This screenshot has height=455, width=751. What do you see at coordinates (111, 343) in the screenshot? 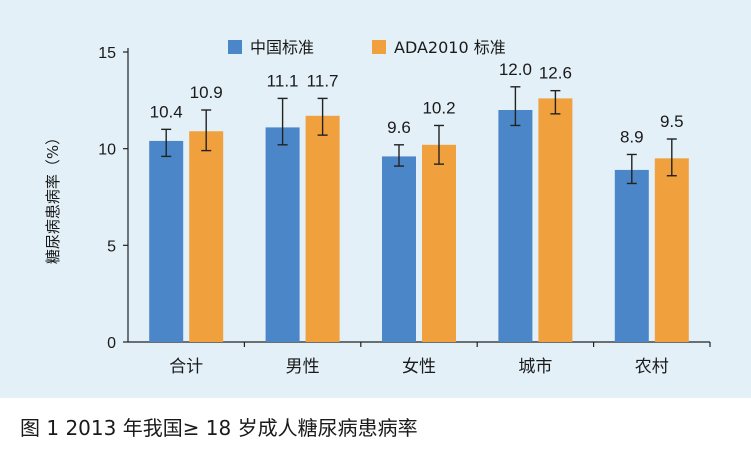
I see `y-tick-label: 0` at bounding box center [111, 343].